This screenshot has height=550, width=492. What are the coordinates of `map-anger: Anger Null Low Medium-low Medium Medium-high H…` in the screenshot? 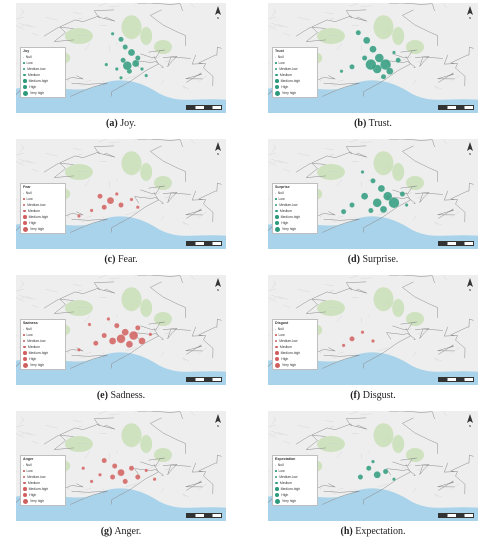 It's located at (121, 466).